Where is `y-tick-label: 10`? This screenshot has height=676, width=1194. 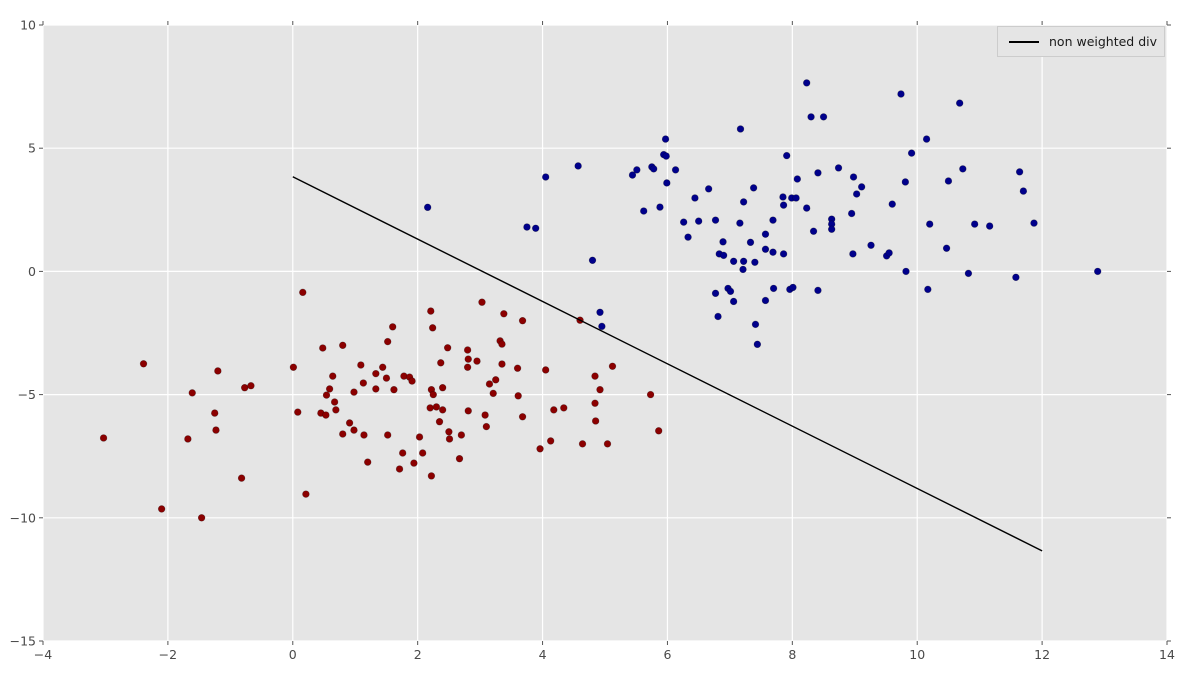 y-tick-label: 10 is located at coordinates (28, 25).